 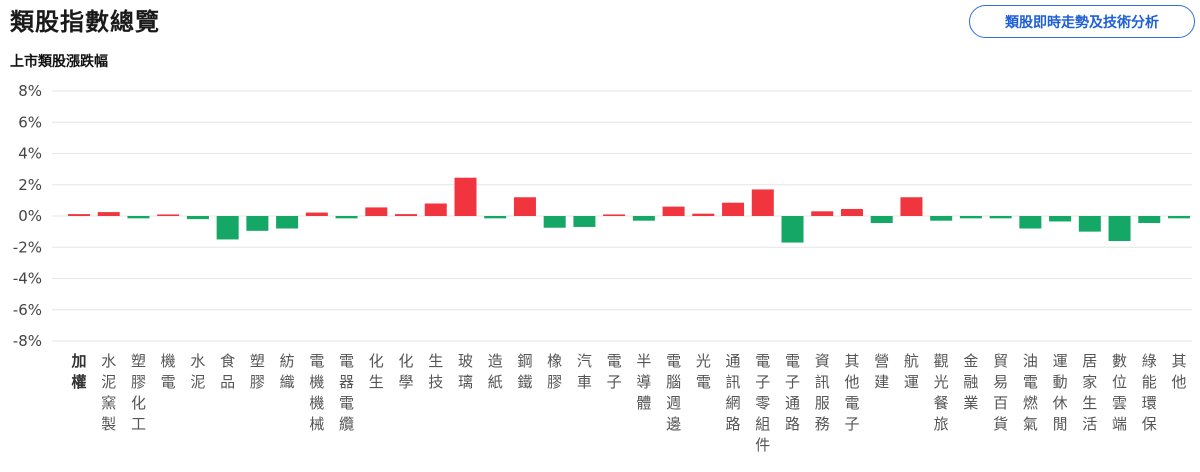 I want to click on y-tick-label: -6%, so click(x=27, y=310).